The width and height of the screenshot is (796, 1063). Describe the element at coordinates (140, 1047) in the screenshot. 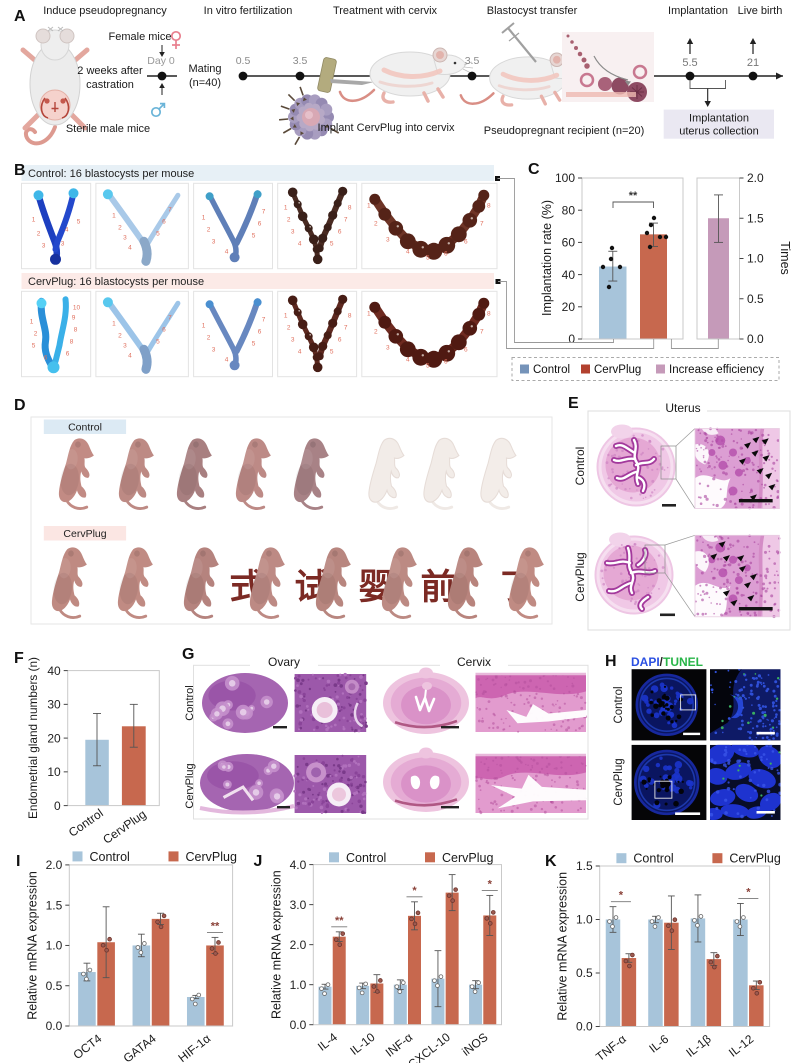

I see `svg-text: GATA4` at that location.